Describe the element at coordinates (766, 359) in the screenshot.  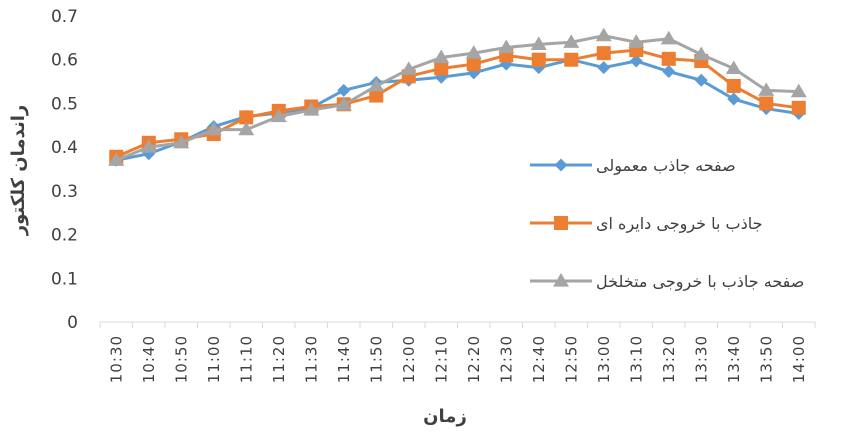
I see `x-tick-label: 13:50` at that location.